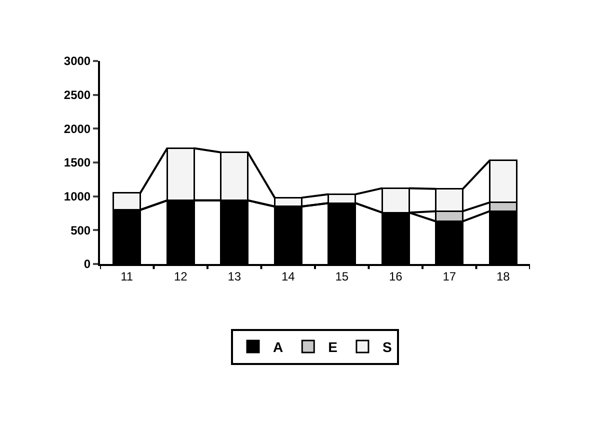 Image resolution: width=589 pixels, height=432 pixels. Describe the element at coordinates (80, 230) in the screenshot. I see `y-tick-label: 500` at that location.